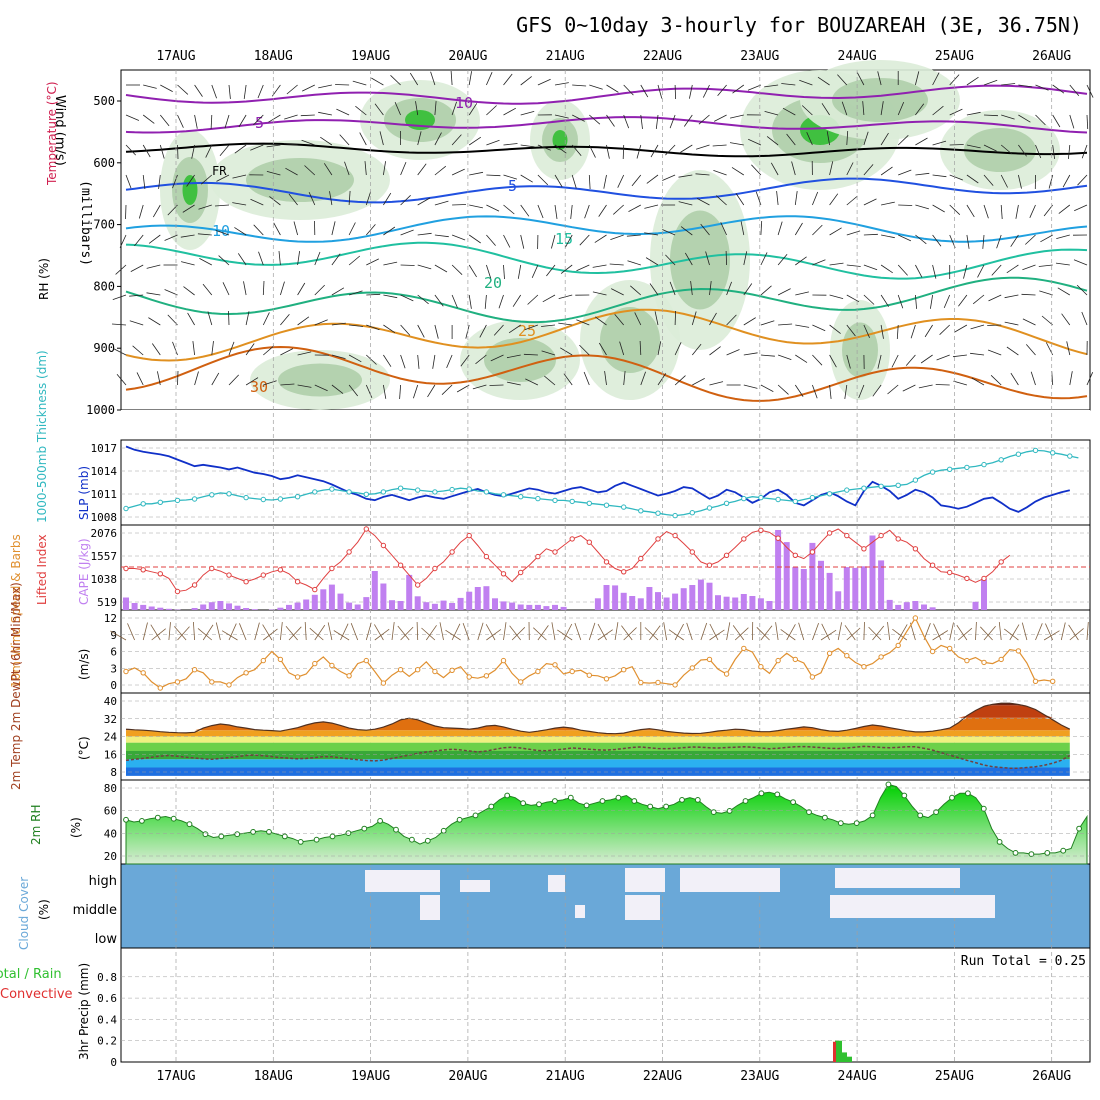  I want to click on date-top-label: 25AUG, so click(954, 56).